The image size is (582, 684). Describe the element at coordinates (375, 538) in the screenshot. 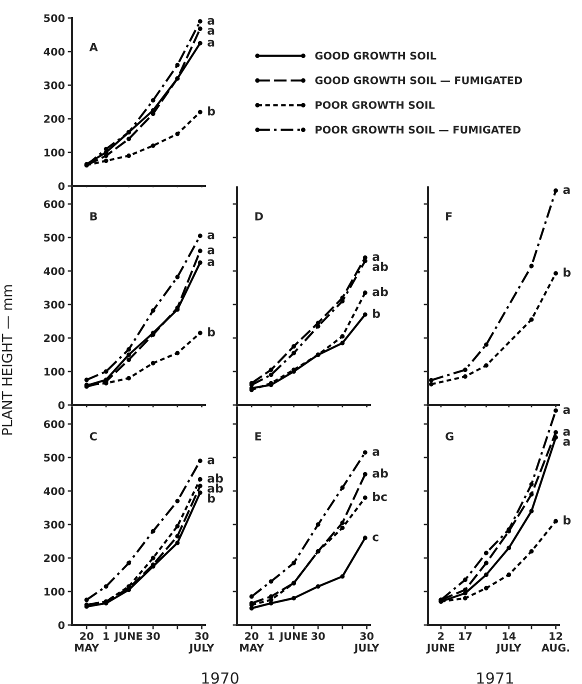

I see `annotation: c` at that location.